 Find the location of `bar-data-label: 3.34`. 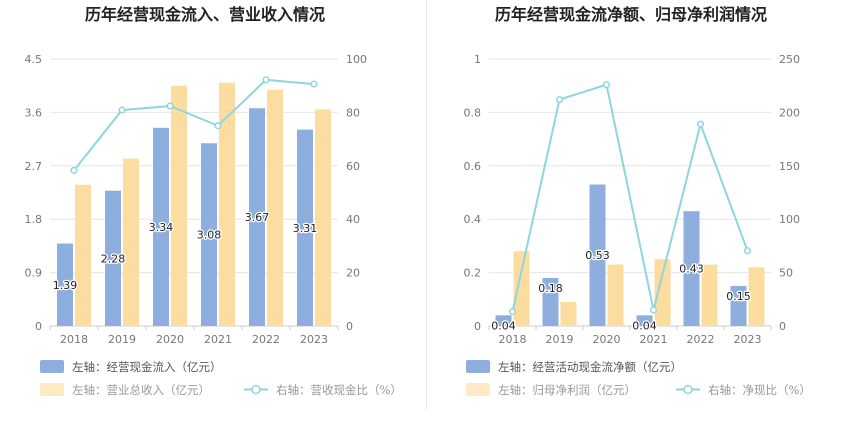

bar-data-label: 3.34 is located at coordinates (161, 227).